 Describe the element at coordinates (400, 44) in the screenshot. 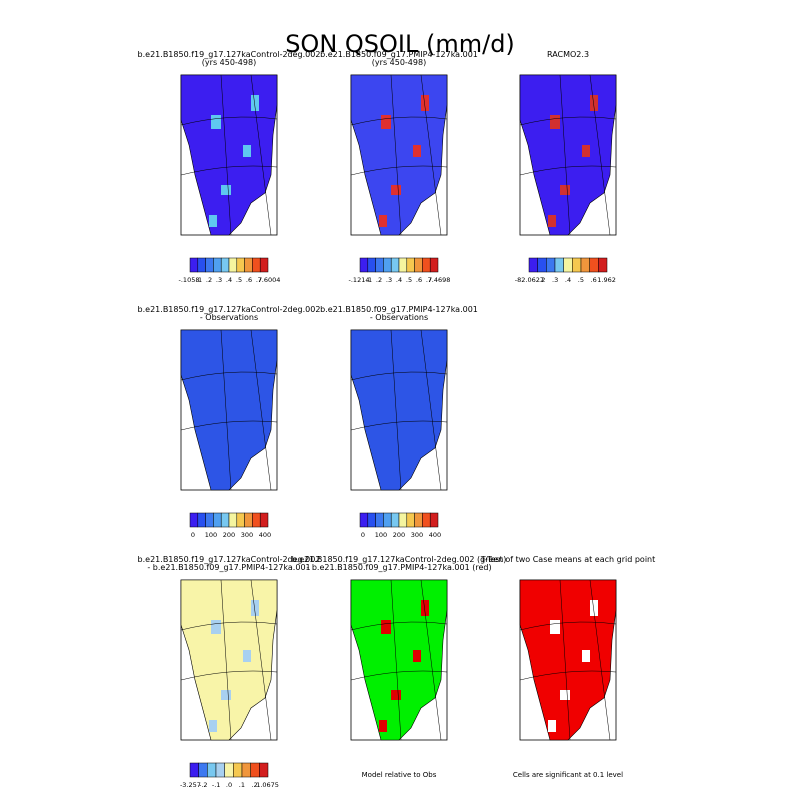

I see `figure-title: SON QSOIL (mm/d)` at that location.